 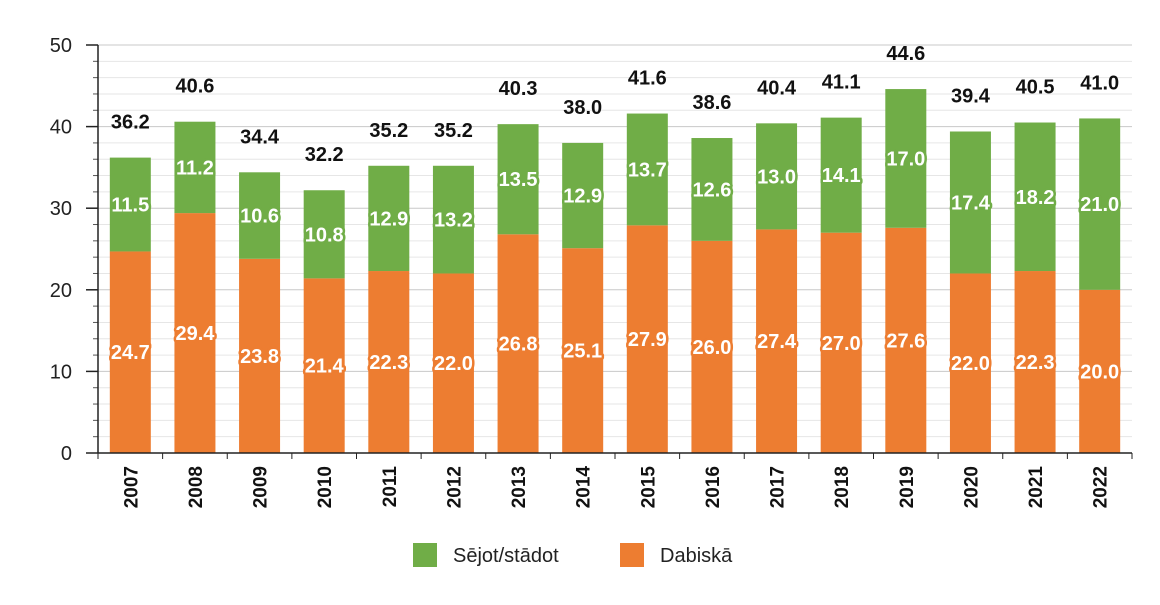 I want to click on total-label: 36.2, so click(x=130, y=123).